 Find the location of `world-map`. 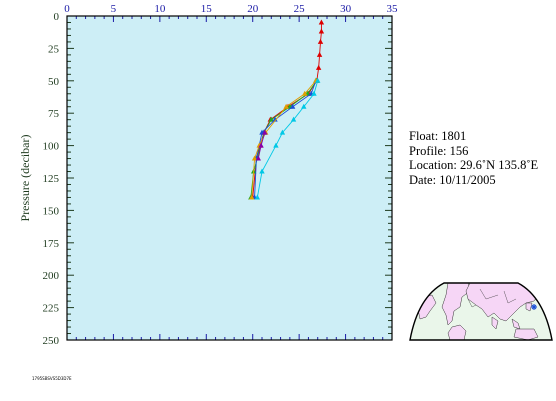

world-map is located at coordinates (481, 311).